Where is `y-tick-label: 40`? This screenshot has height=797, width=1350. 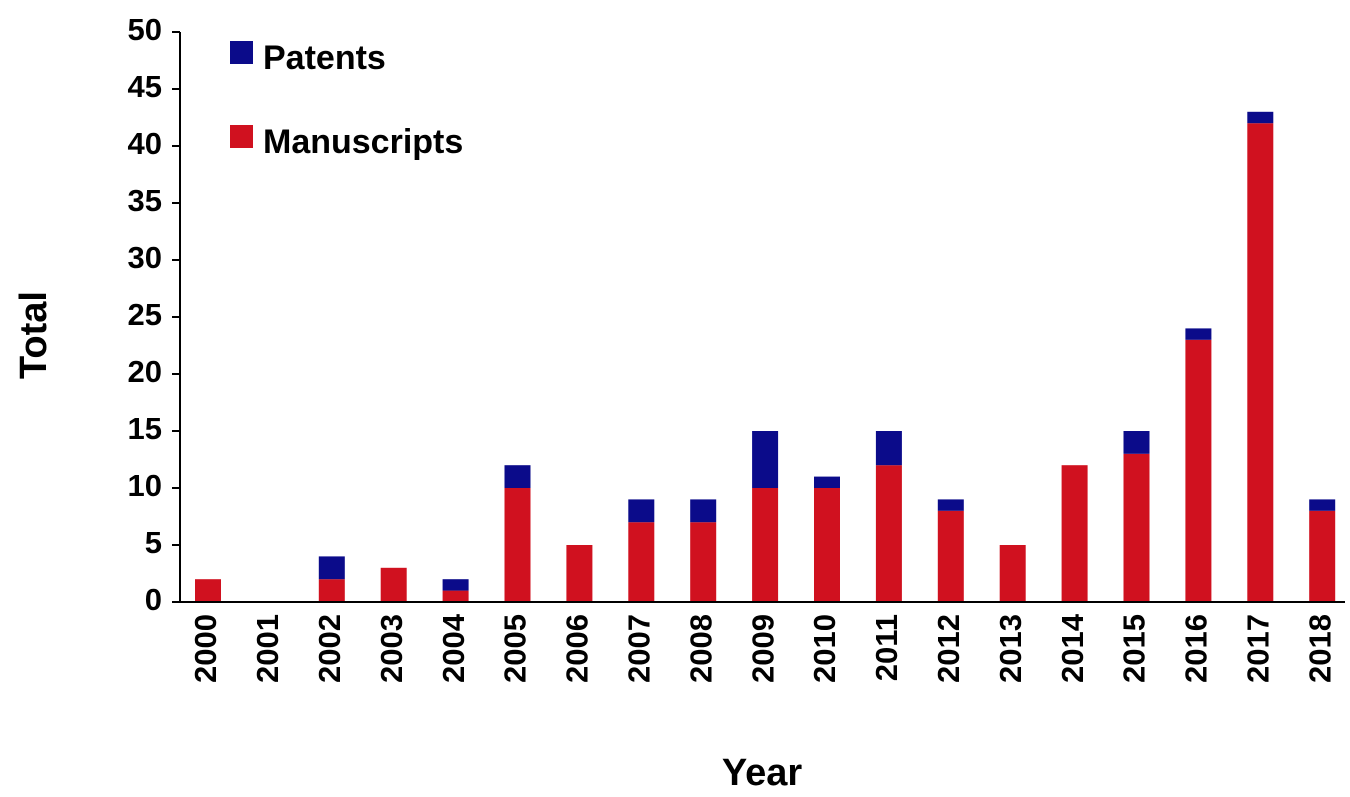
y-tick-label: 40 is located at coordinates (145, 143).